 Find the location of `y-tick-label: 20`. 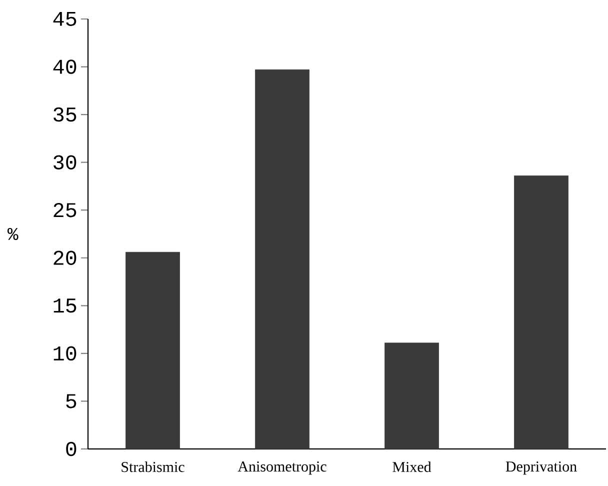

y-tick-label: 20 is located at coordinates (65, 258).